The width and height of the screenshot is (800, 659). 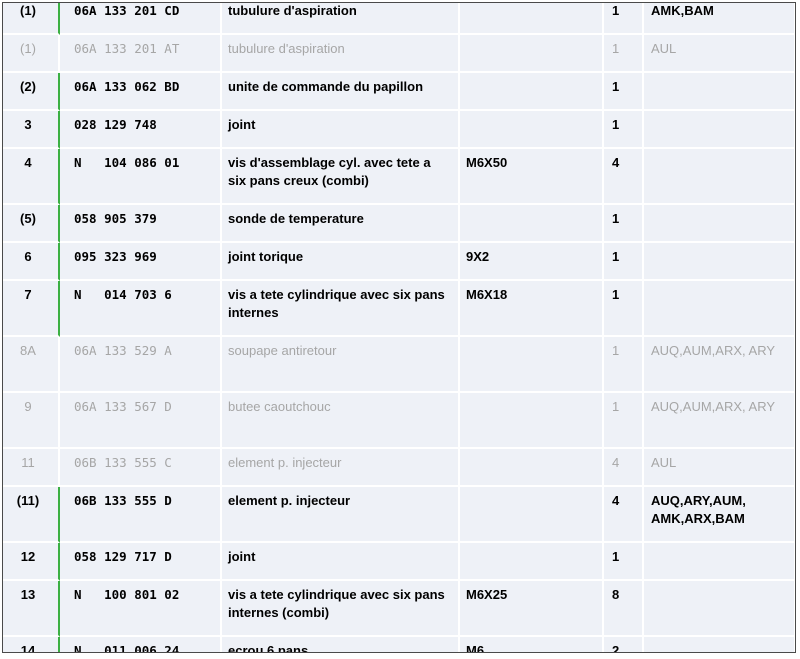 What do you see at coordinates (532, 262) in the screenshot?
I see `size-cell: 9X2` at bounding box center [532, 262].